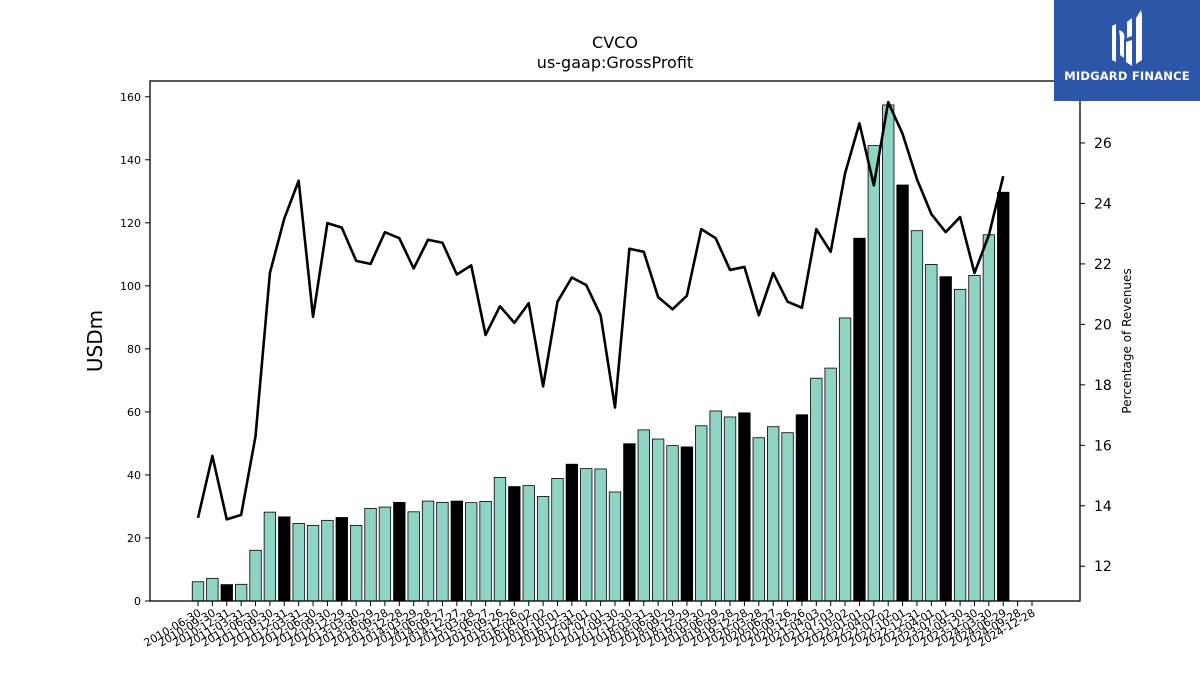  What do you see at coordinates (1103, 567) in the screenshot?
I see `y2-tick-label: 12` at bounding box center [1103, 567].